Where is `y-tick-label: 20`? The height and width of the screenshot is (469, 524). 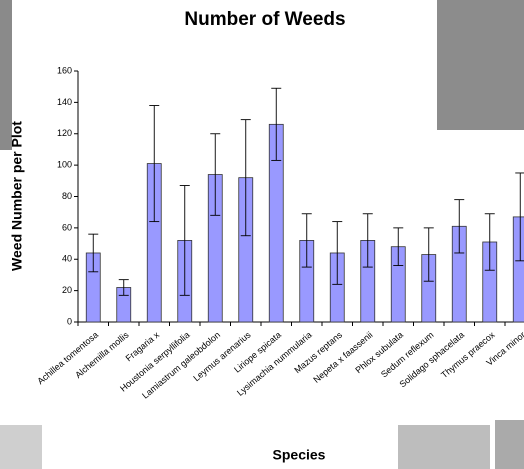 y-tick-label: 20 is located at coordinates (67, 290).